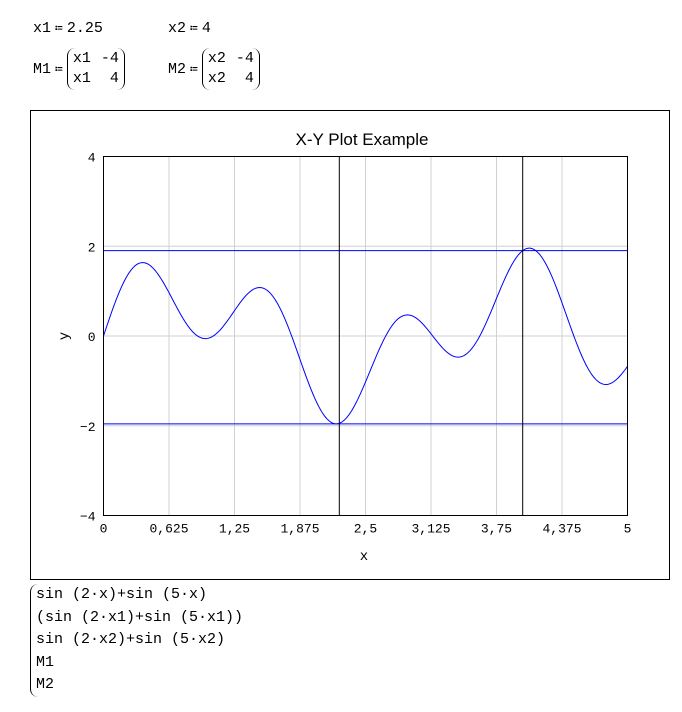 Image resolution: width=682 pixels, height=712 pixels. Describe the element at coordinates (496, 529) in the screenshot. I see `x-tick-label: 3,75` at that location.